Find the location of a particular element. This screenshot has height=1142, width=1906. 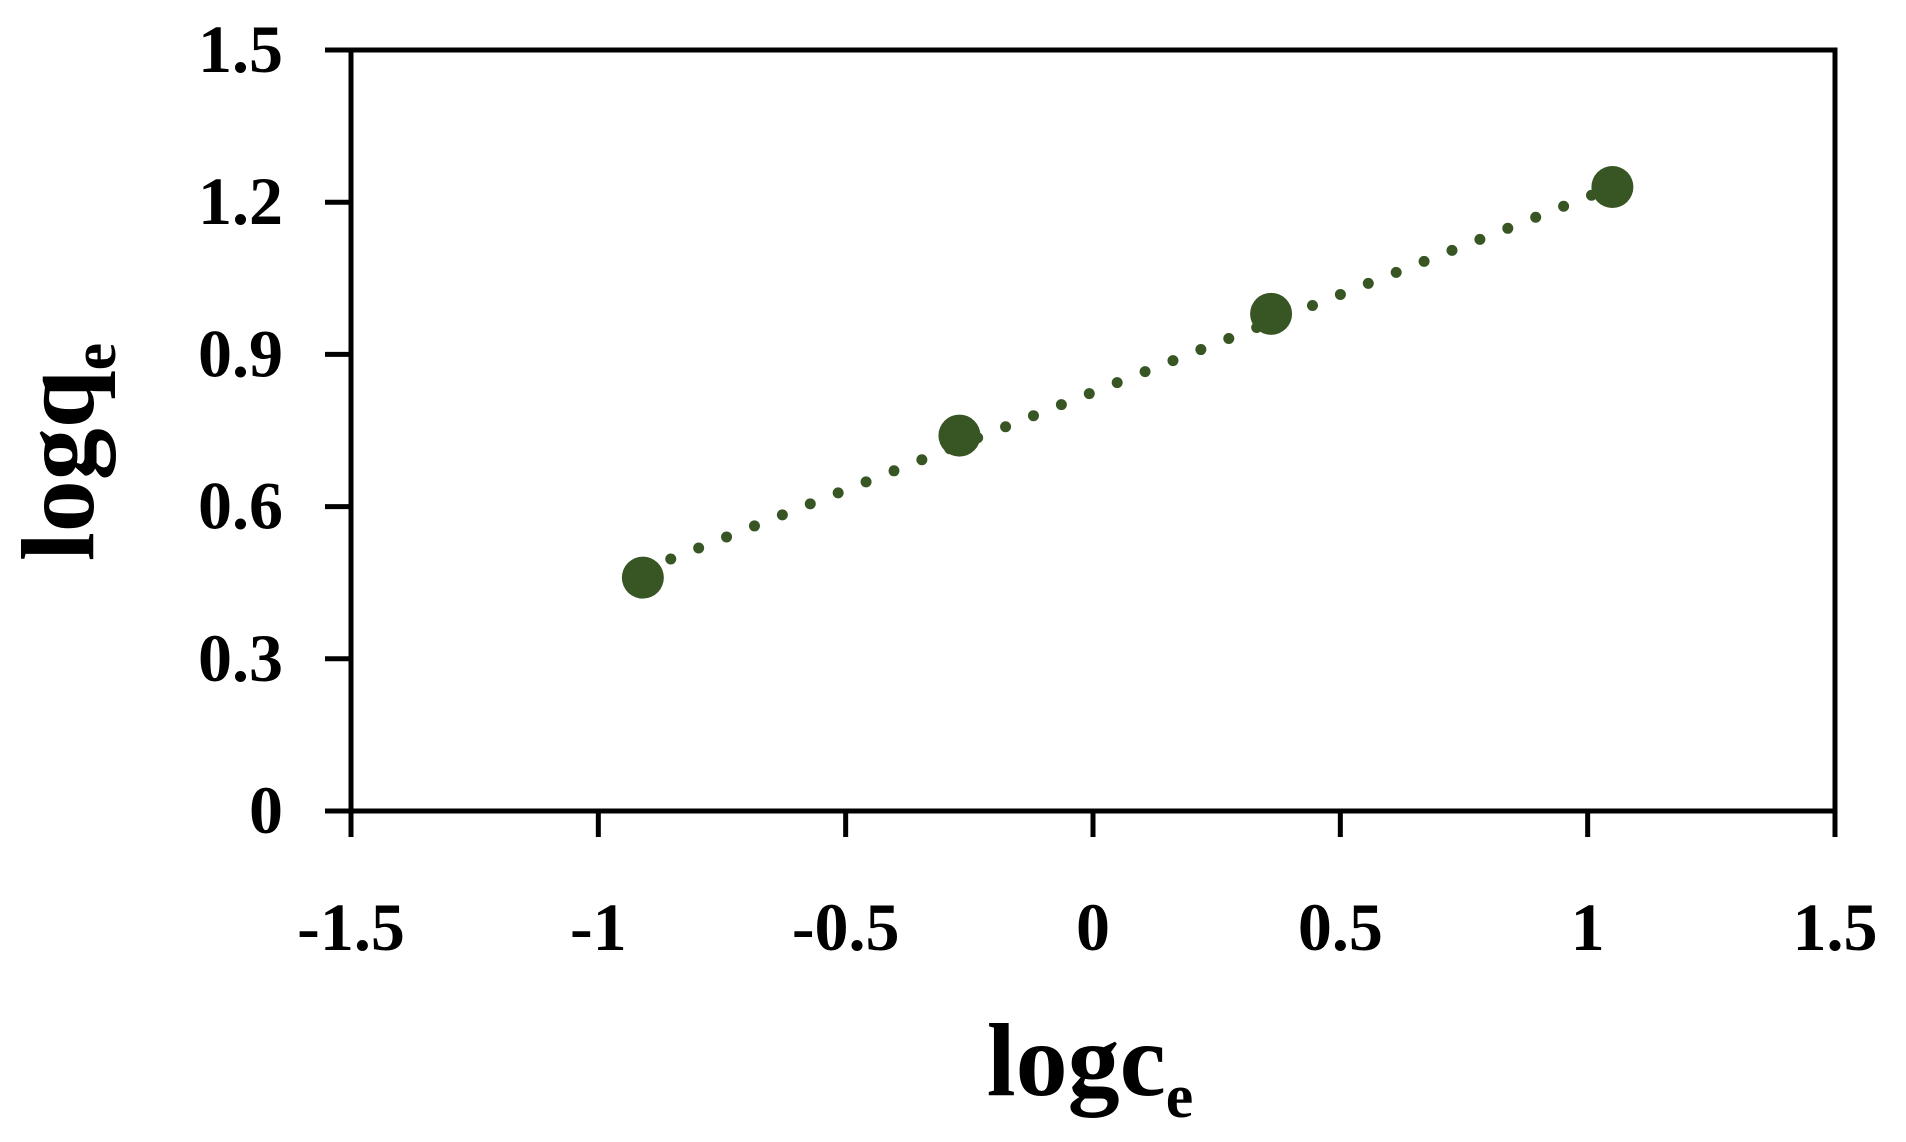

x-tick-label: -1.5 is located at coordinates (351, 927).